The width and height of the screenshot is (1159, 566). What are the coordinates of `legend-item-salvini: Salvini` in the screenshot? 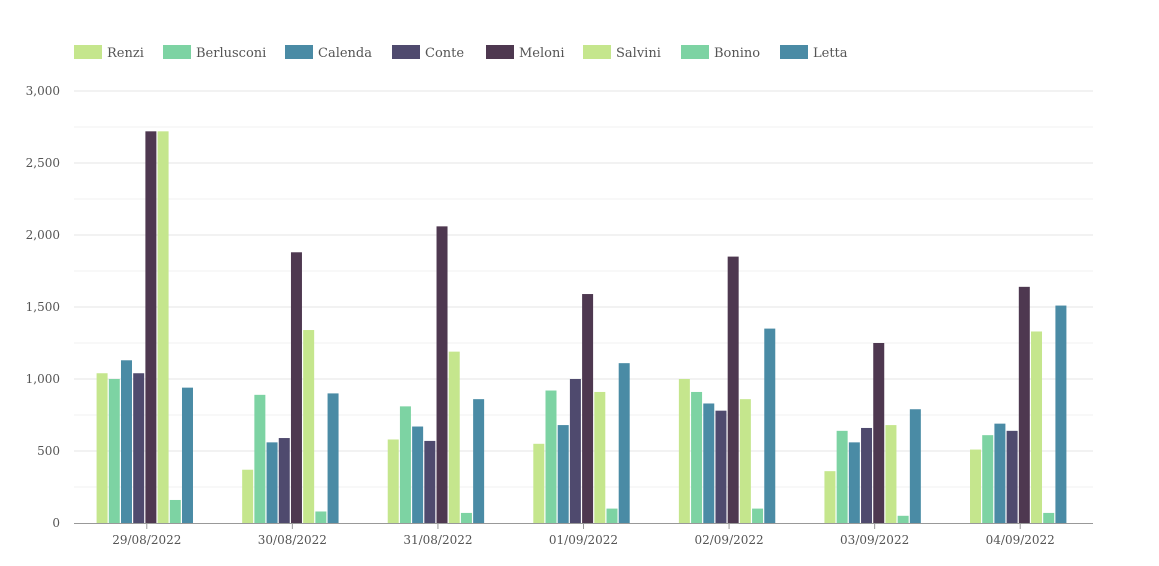 It's located at (622, 53).